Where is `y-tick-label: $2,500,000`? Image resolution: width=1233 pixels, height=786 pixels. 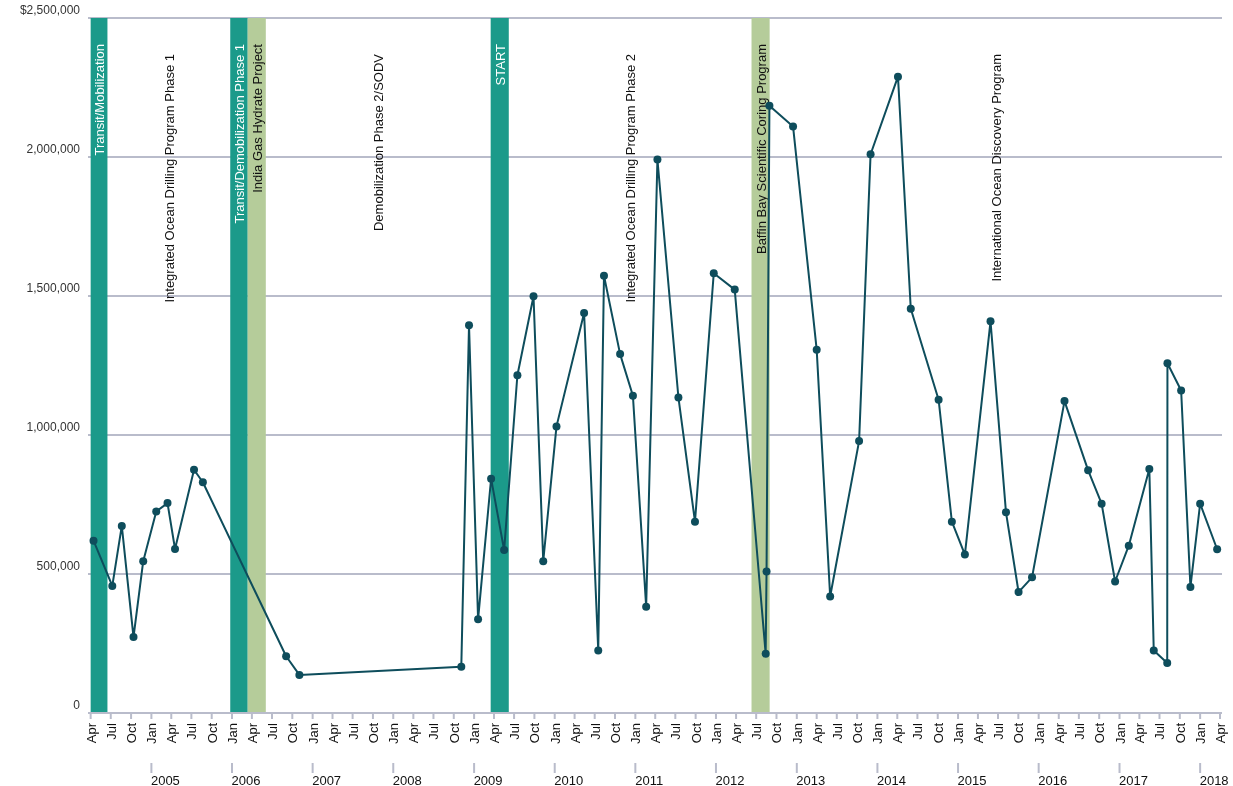 y-tick-label: $2,500,000 is located at coordinates (50, 10).